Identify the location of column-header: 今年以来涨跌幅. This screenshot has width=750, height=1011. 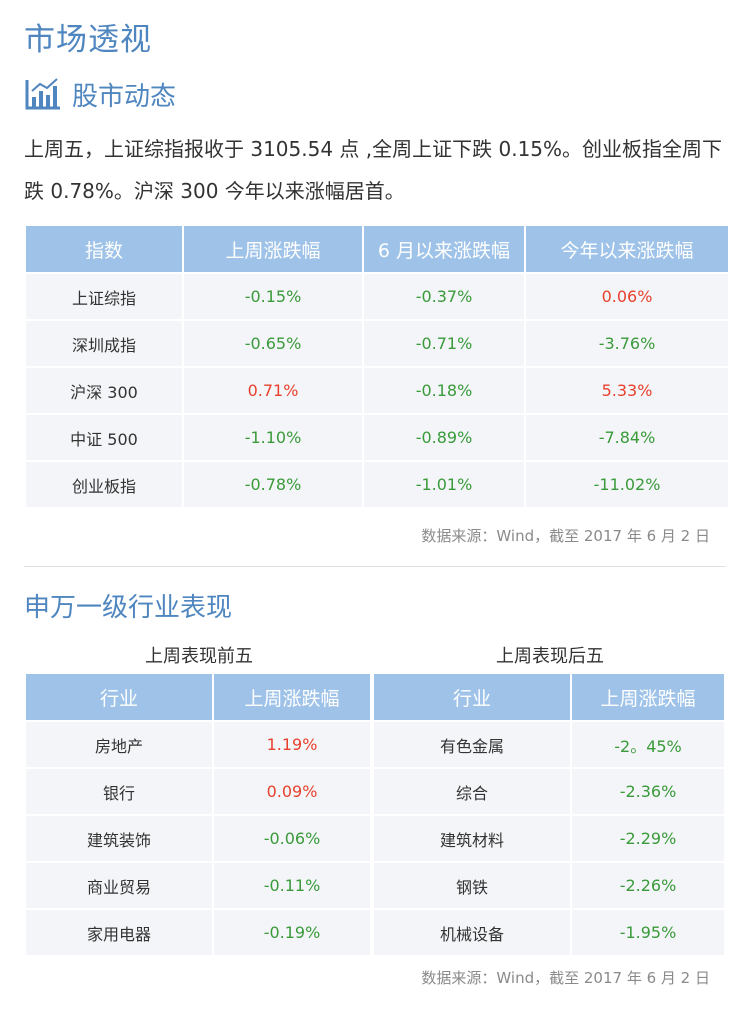
(627, 249).